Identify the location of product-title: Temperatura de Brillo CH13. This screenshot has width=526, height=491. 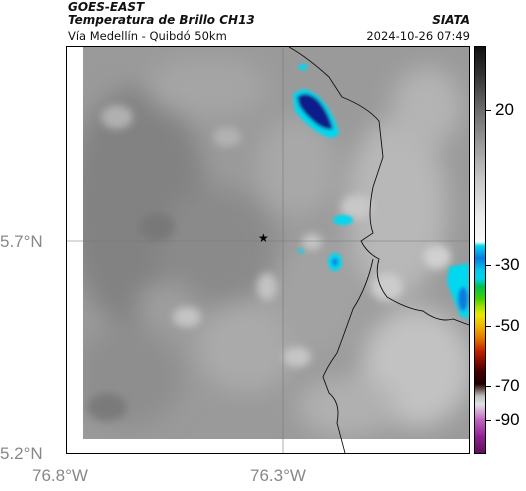
(161, 20).